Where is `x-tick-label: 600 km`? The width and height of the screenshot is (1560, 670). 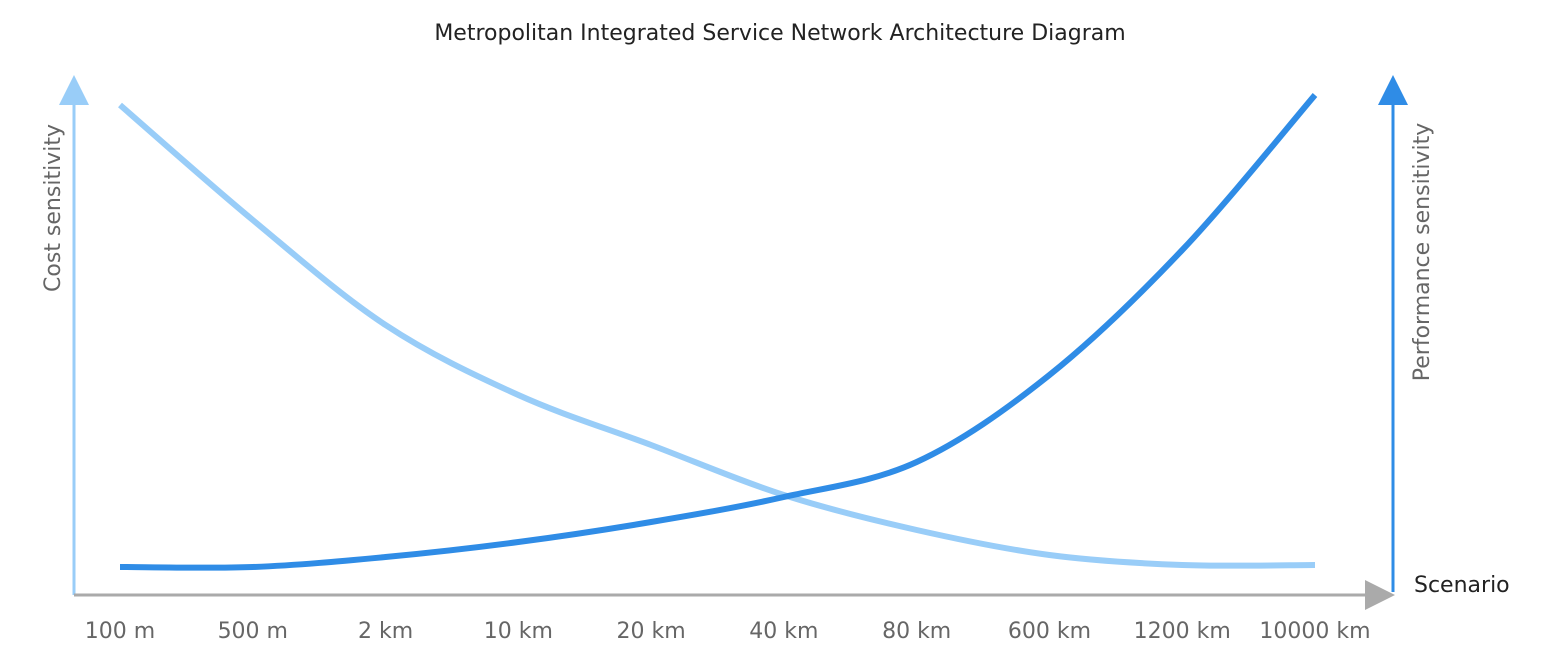 x-tick-label: 600 km is located at coordinates (1049, 631).